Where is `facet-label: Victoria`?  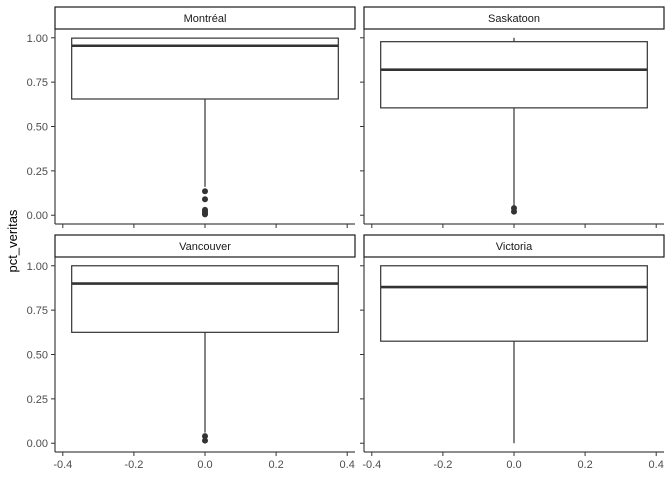
facet-label: Victoria is located at coordinates (514, 247).